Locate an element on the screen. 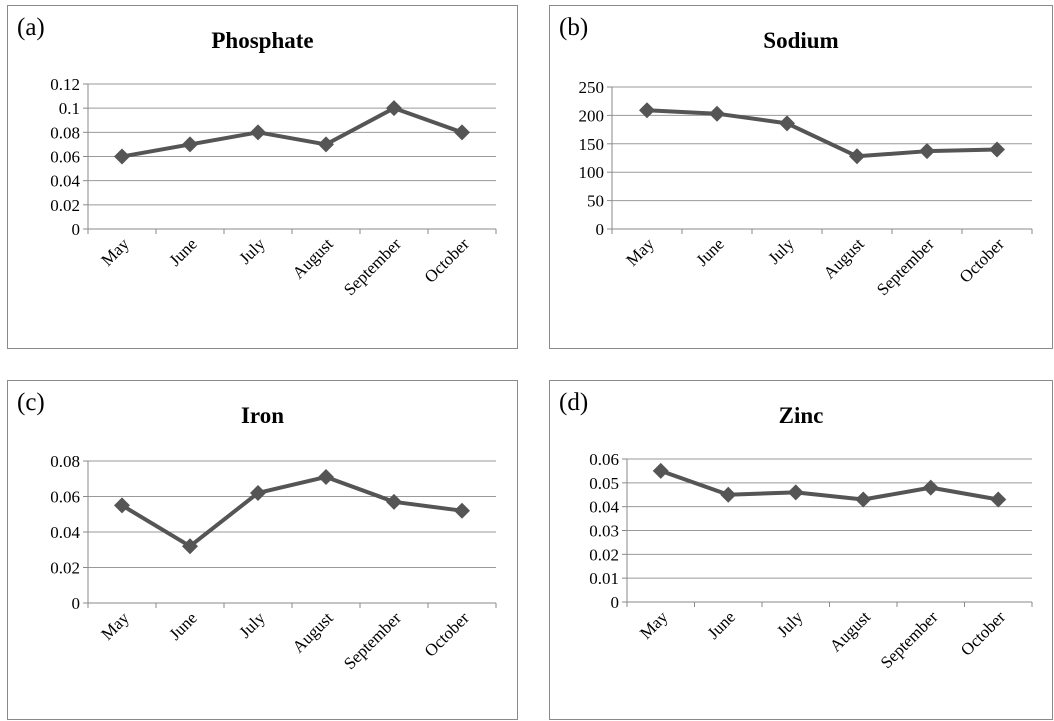 This screenshot has width=1054, height=721. chart-title: Iron is located at coordinates (262, 415).